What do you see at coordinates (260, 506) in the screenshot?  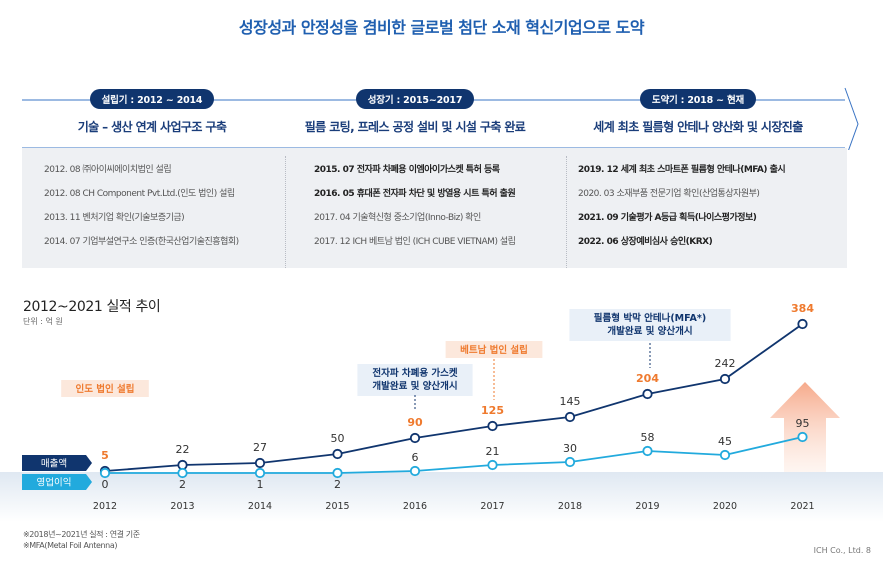 I see `x-tick-label: 2014` at bounding box center [260, 506].